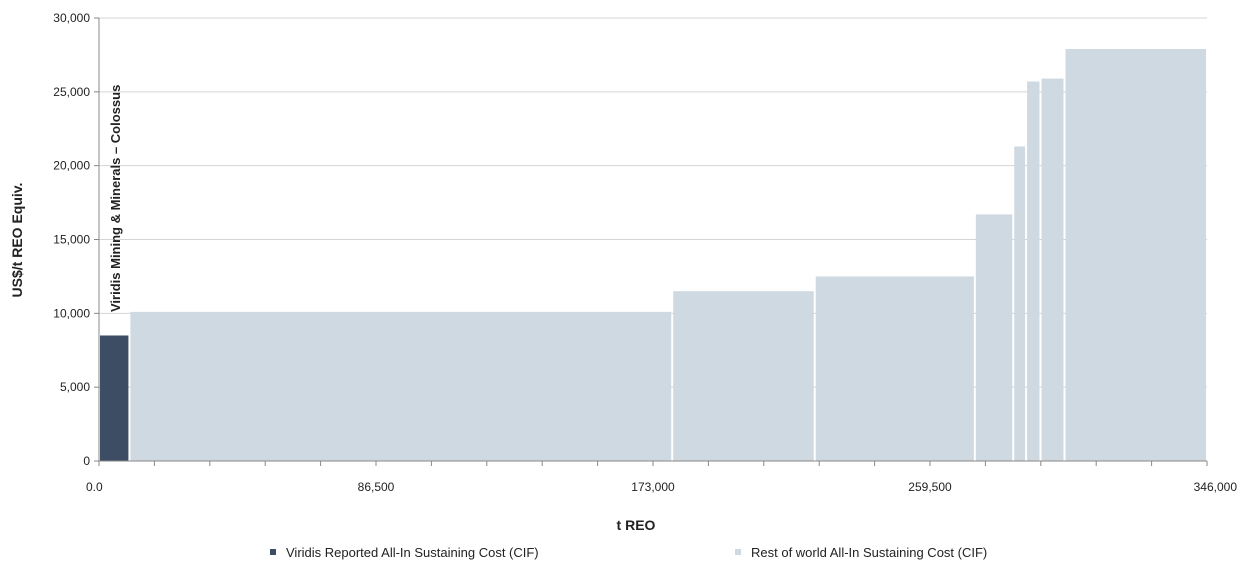 The height and width of the screenshot is (564, 1245). What do you see at coordinates (86, 461) in the screenshot?
I see `y-tick-label: 0` at bounding box center [86, 461].